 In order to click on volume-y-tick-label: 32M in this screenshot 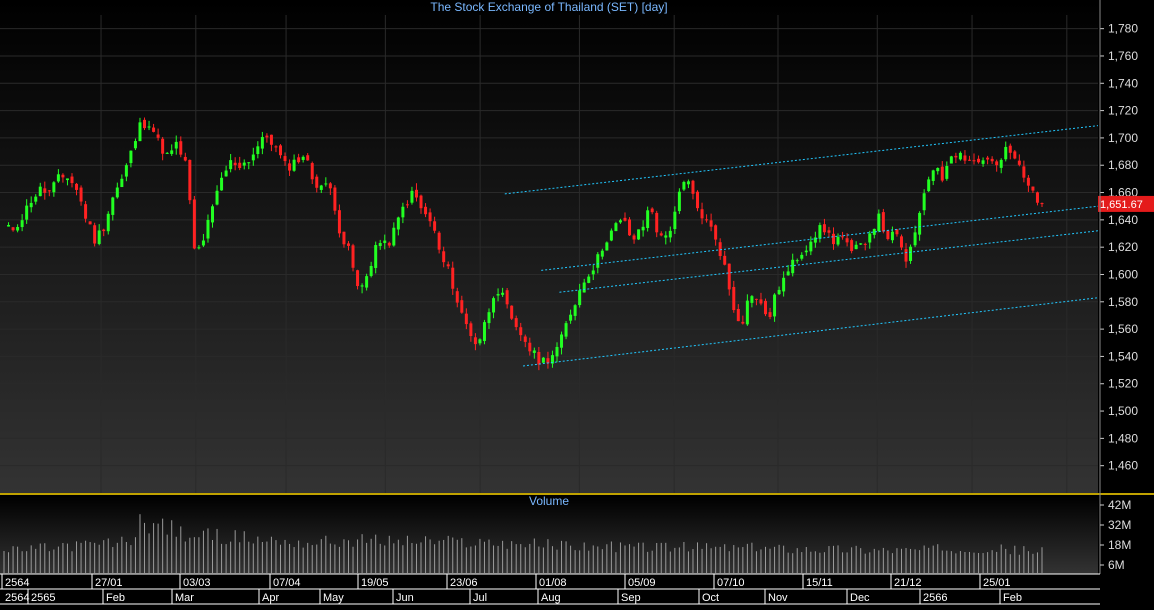, I will do `click(1119, 525)`.